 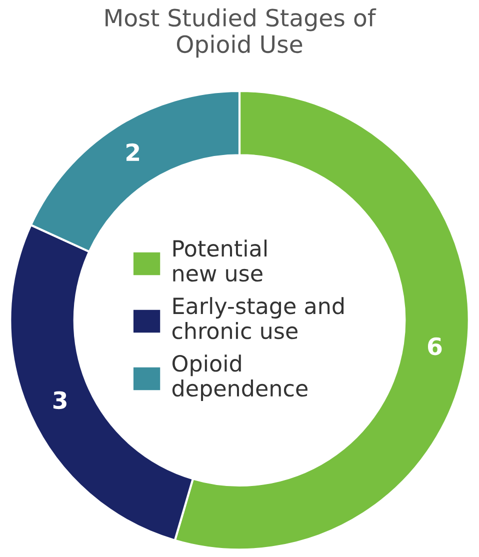 What do you see at coordinates (241, 33) in the screenshot?
I see `chart-title: Most Studied Stages of Opioid Use` at bounding box center [241, 33].